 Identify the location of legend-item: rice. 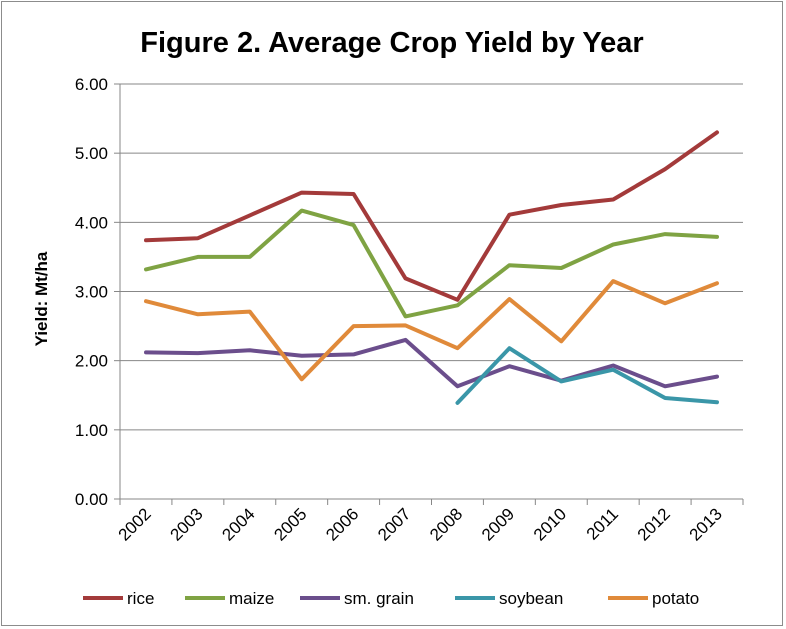
(118, 598).